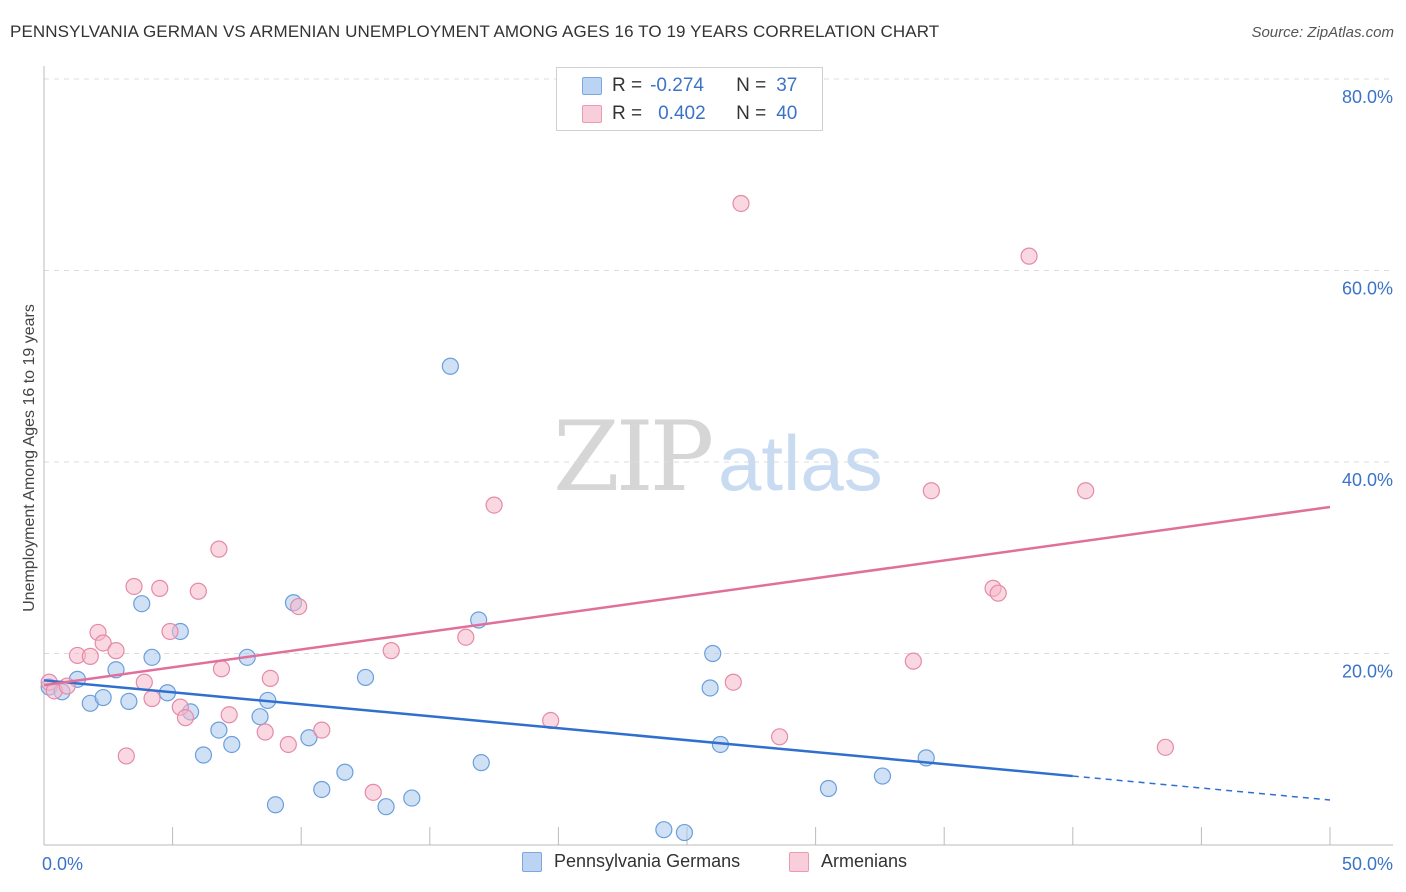 This screenshot has height=892, width=1406. Describe the element at coordinates (800, 463) in the screenshot. I see `watermark-atlas: atlas` at that location.